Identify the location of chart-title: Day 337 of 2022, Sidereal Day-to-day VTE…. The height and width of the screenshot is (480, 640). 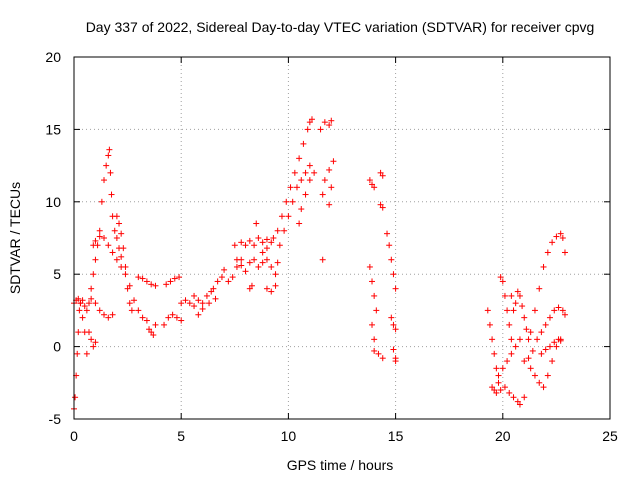
(340, 27).